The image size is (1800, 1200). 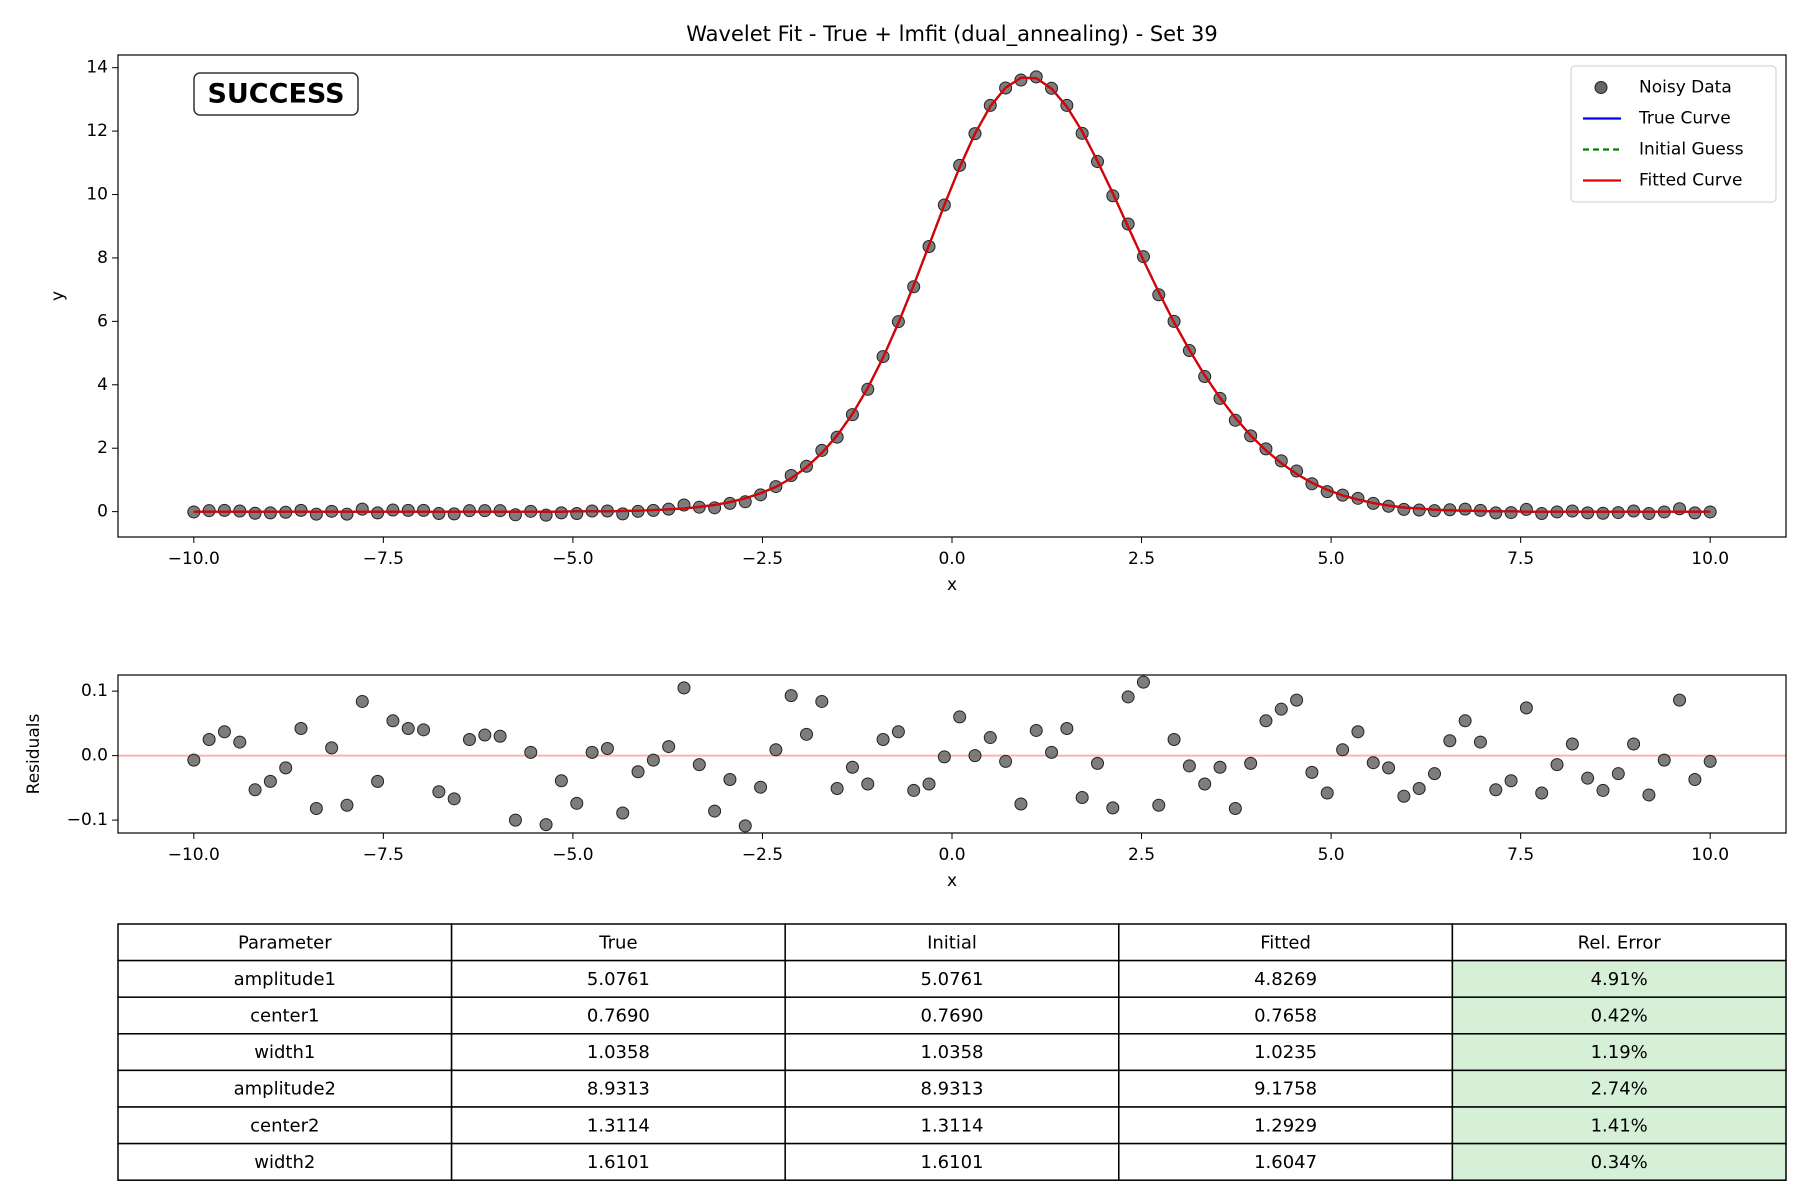 What do you see at coordinates (285, 1089) in the screenshot?
I see `table-cell-text: amplitude2` at bounding box center [285, 1089].